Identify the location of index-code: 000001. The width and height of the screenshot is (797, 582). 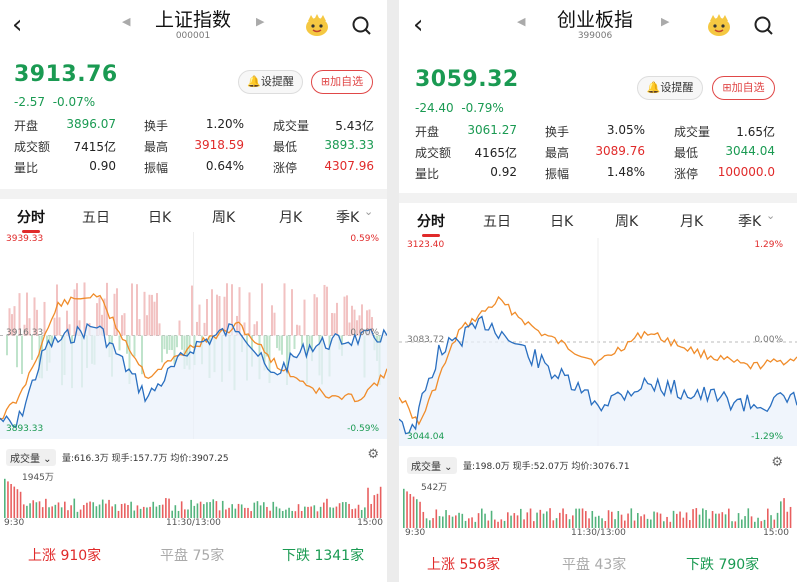
(193, 36).